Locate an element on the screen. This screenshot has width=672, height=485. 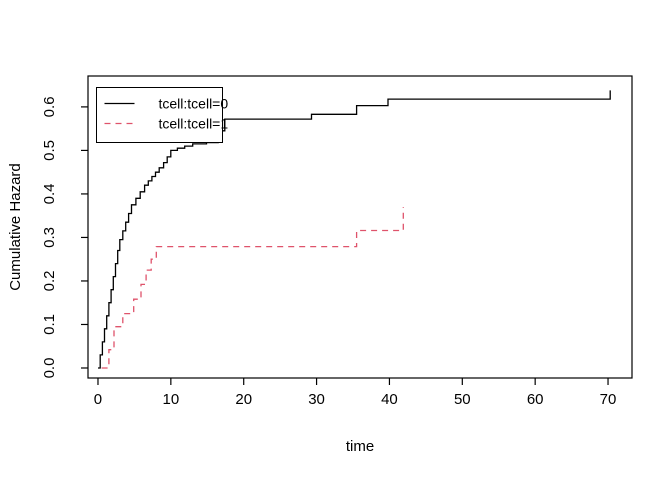
legend: tcell:tcell=0 tcell:tcell=1 is located at coordinates (162, 115).